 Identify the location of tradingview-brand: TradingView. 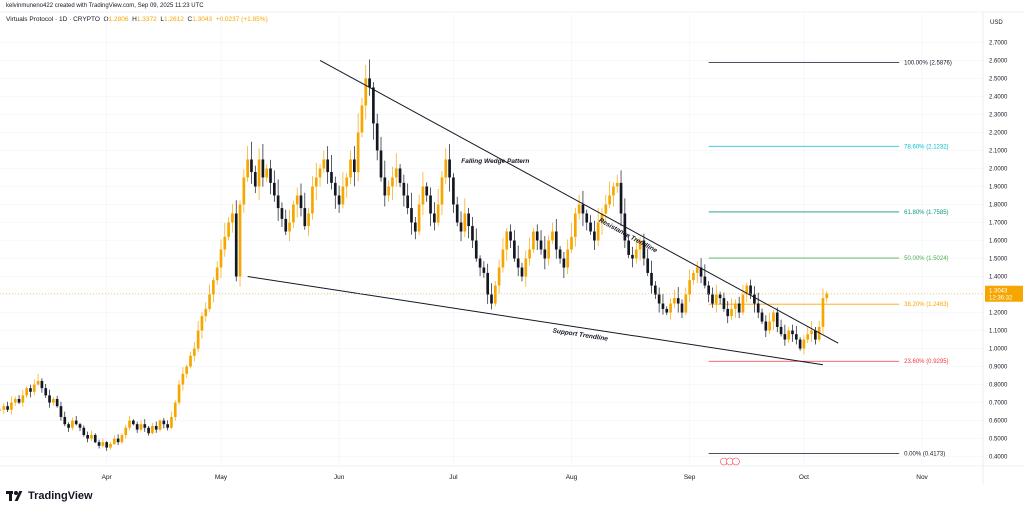
(49, 496).